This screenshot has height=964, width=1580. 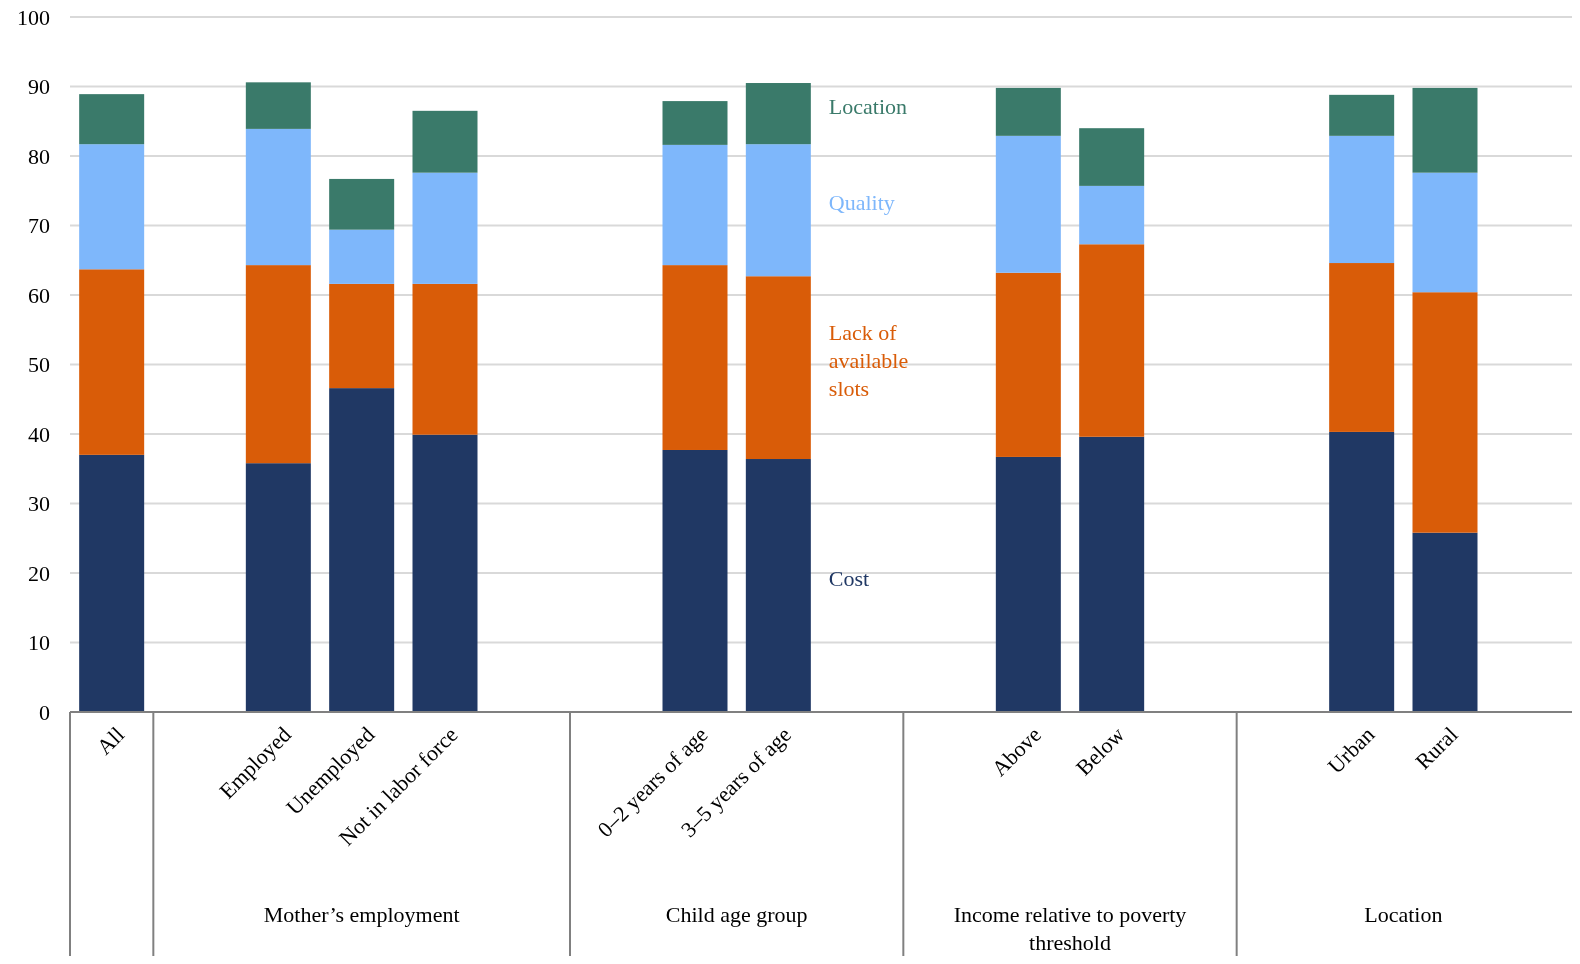 I want to click on y-tick-label: 80, so click(x=39, y=156).